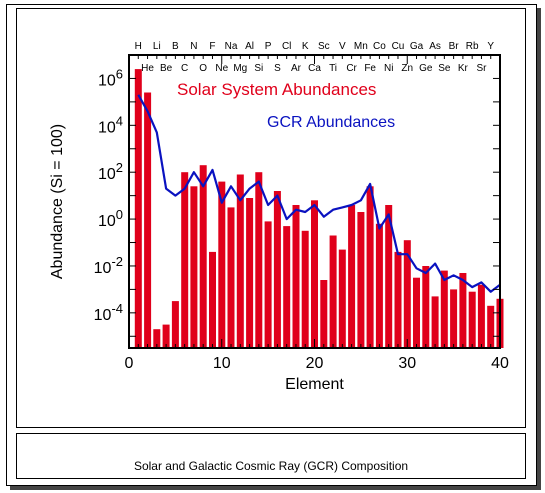 The image size is (545, 493). What do you see at coordinates (331, 122) in the screenshot?
I see `legend-gcr: GCR Abundances` at bounding box center [331, 122].